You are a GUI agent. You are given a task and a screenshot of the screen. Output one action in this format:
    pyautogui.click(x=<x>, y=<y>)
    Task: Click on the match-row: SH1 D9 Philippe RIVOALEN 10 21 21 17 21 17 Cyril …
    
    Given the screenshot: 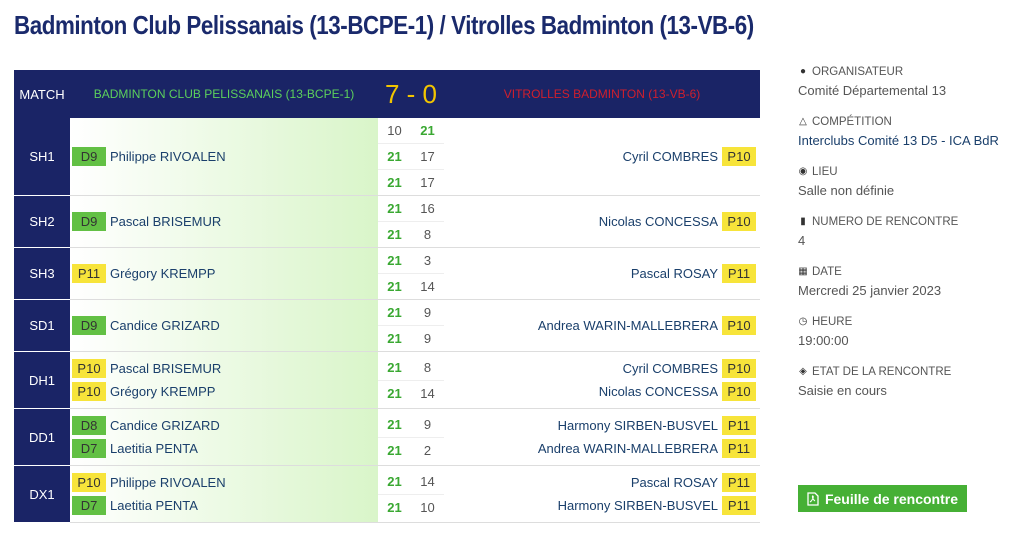 What is the action you would take?
    pyautogui.click(x=387, y=157)
    